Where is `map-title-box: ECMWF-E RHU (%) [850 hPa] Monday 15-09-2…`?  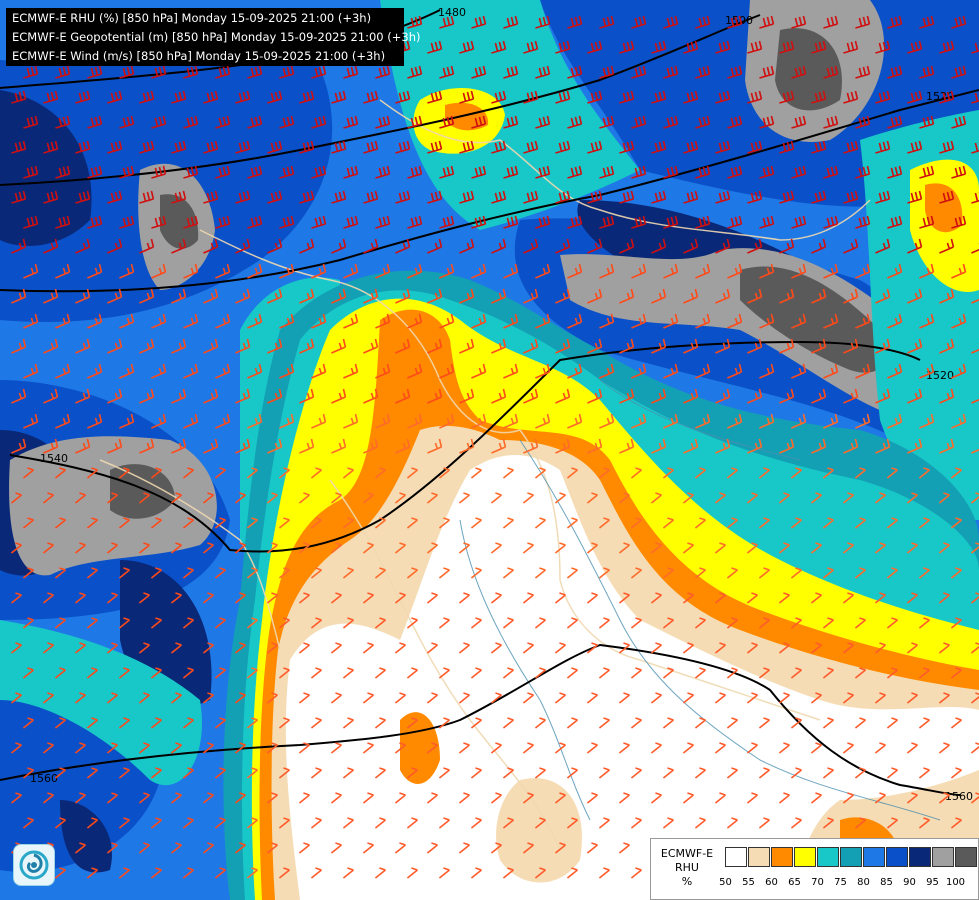 map-title-box: ECMWF-E RHU (%) [850 hPa] Monday 15-09-2… is located at coordinates (213, 37).